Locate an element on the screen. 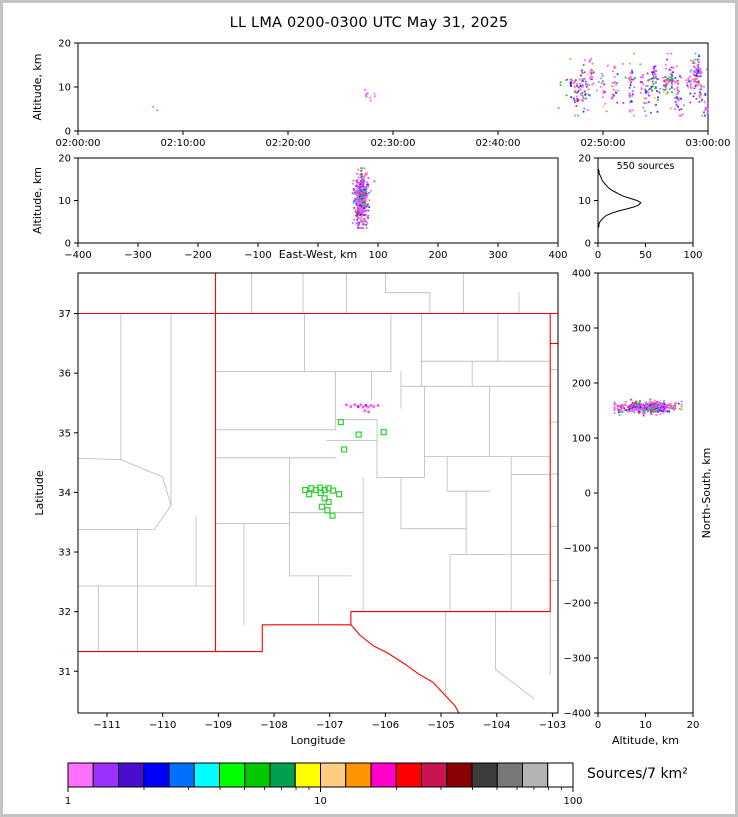 The height and width of the screenshot is (817, 738). x-tick-label: −107 is located at coordinates (329, 725).